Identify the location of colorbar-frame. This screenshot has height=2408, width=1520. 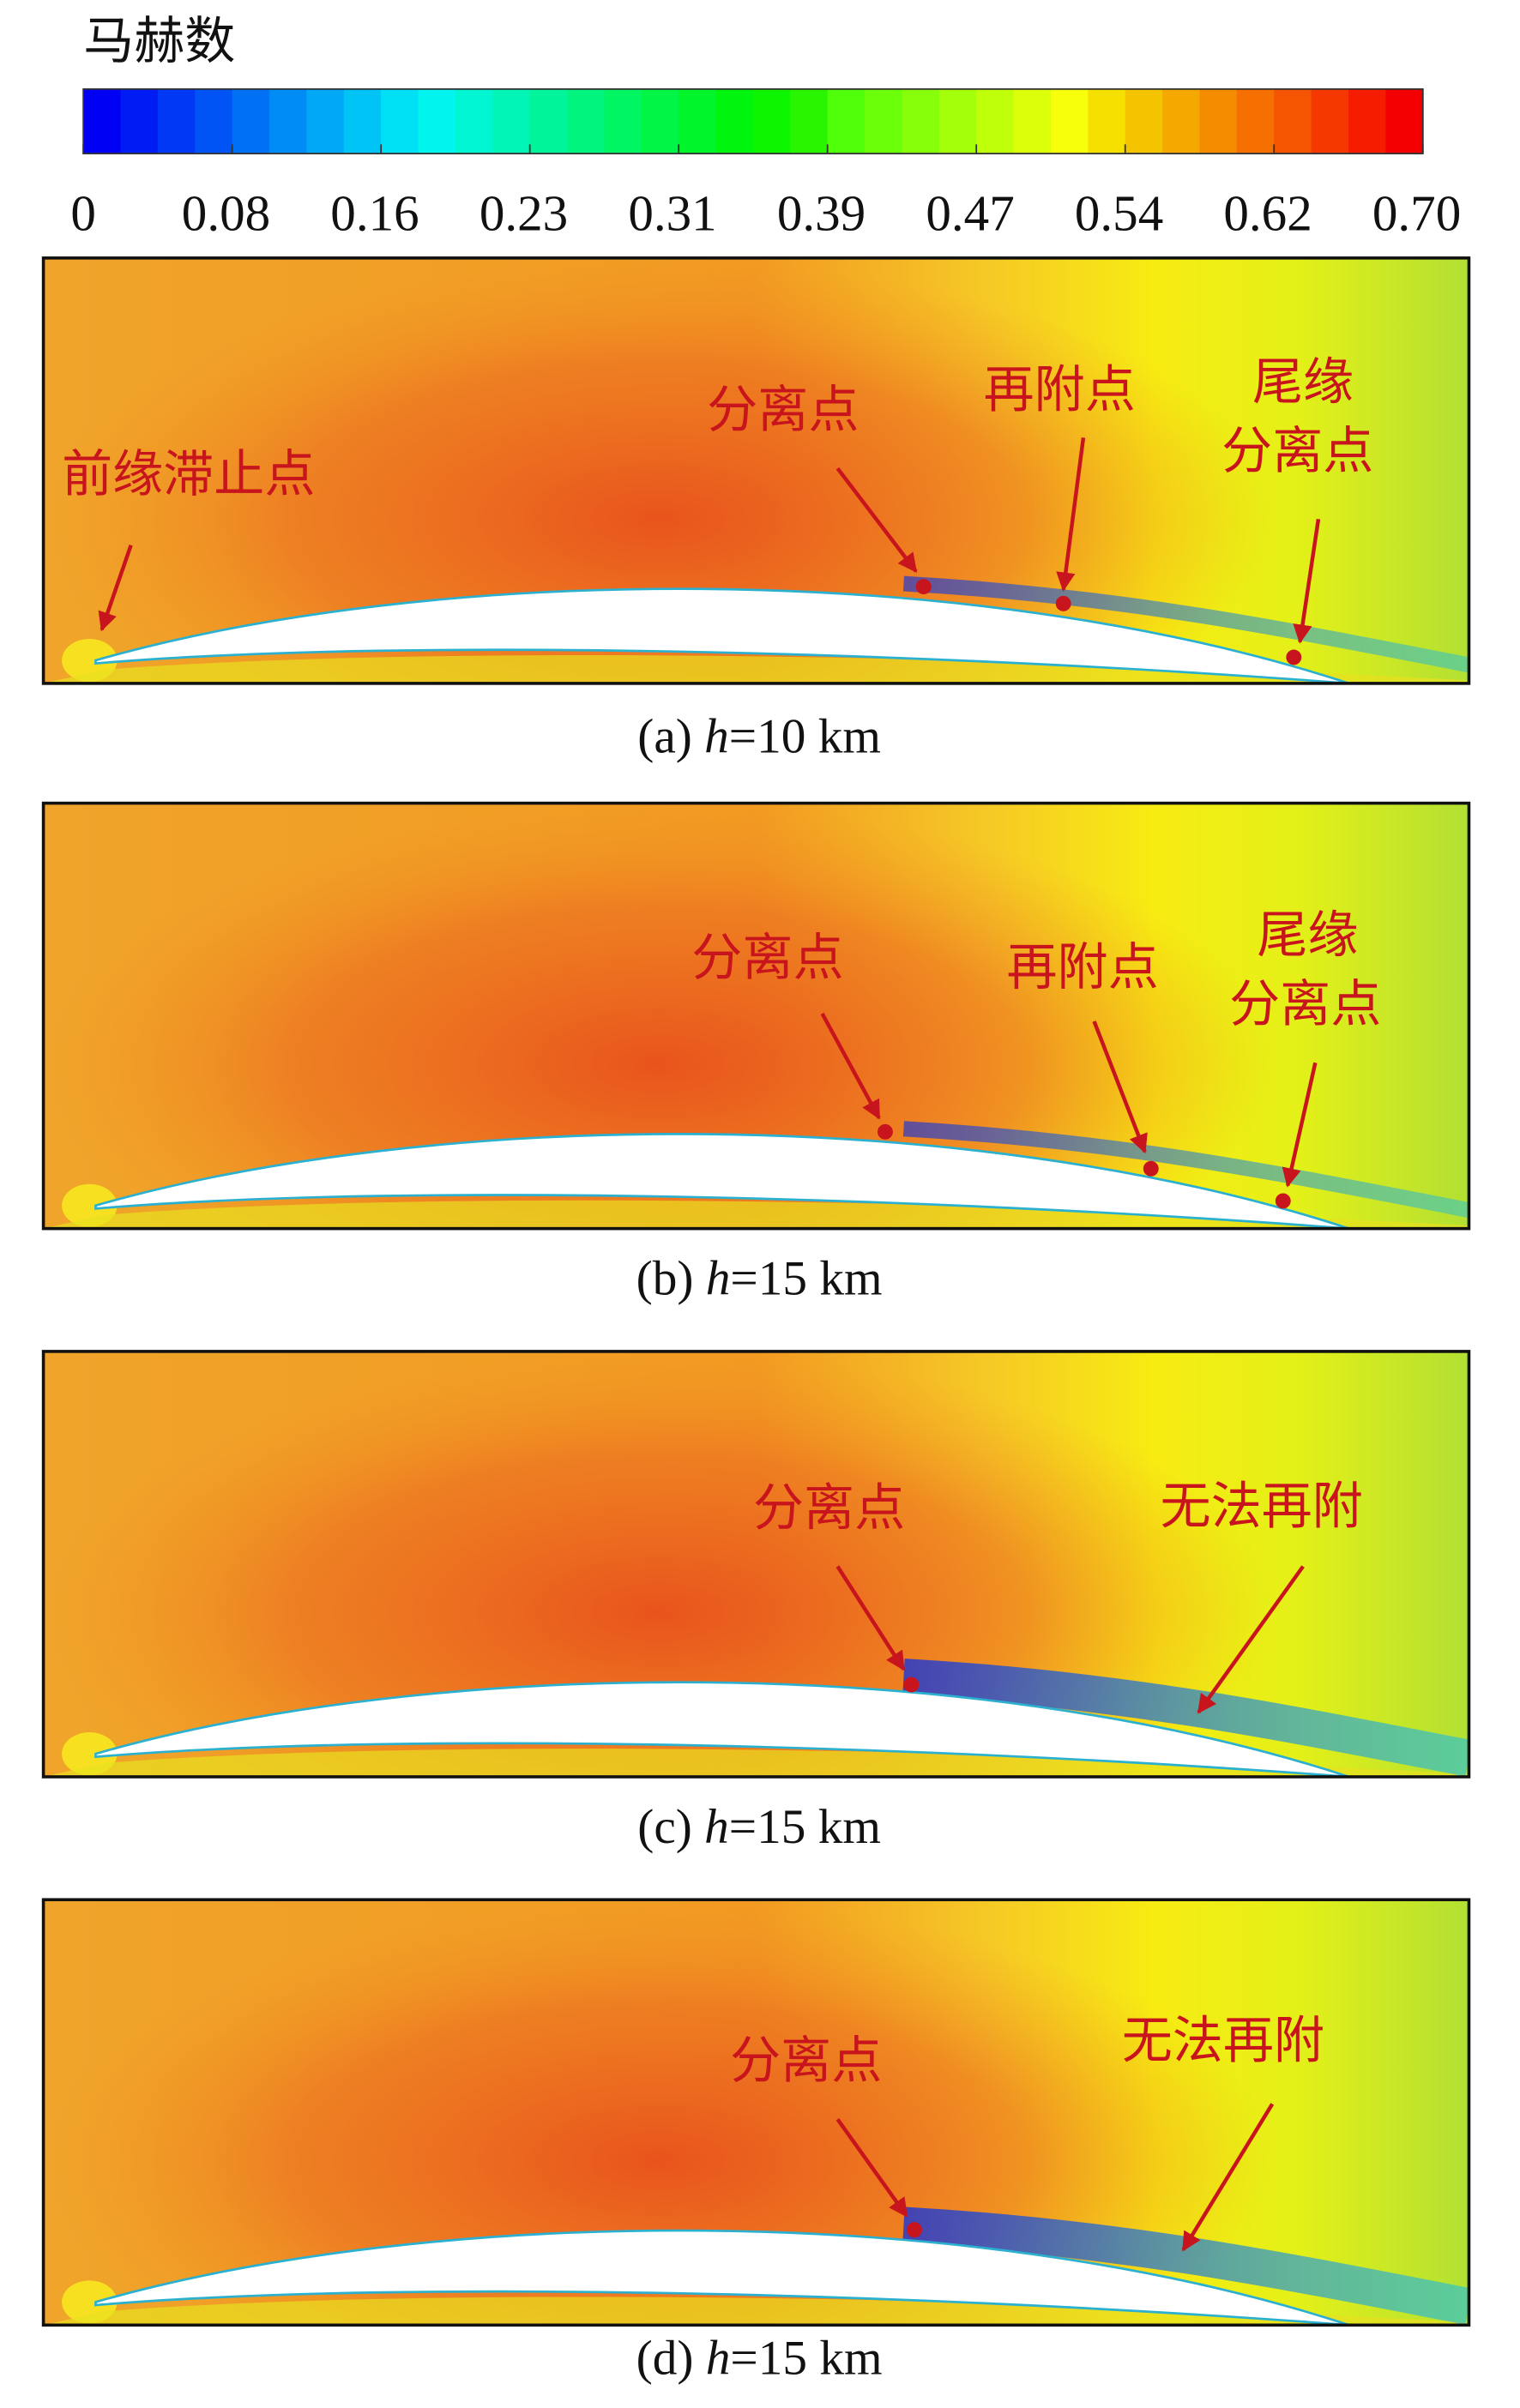
(753, 120).